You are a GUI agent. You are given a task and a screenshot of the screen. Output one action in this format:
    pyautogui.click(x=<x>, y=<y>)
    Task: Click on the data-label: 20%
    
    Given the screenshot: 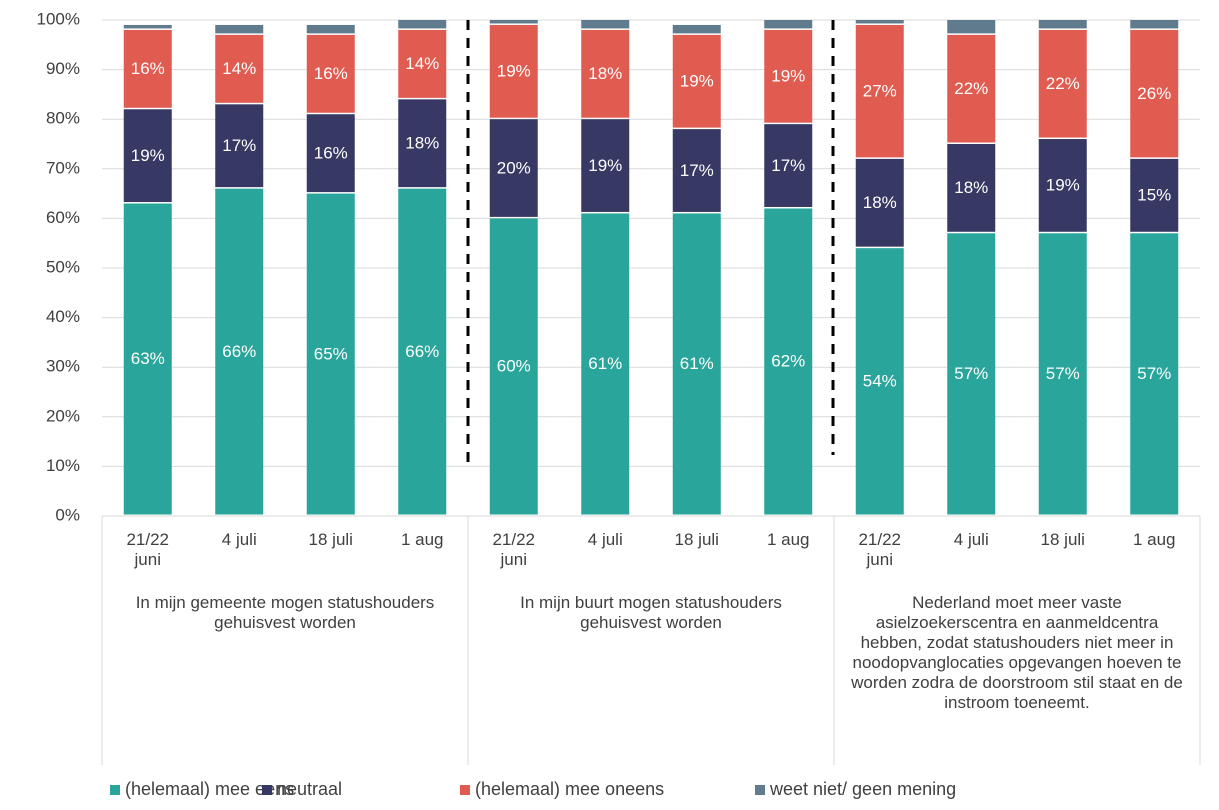 What is the action you would take?
    pyautogui.click(x=514, y=167)
    